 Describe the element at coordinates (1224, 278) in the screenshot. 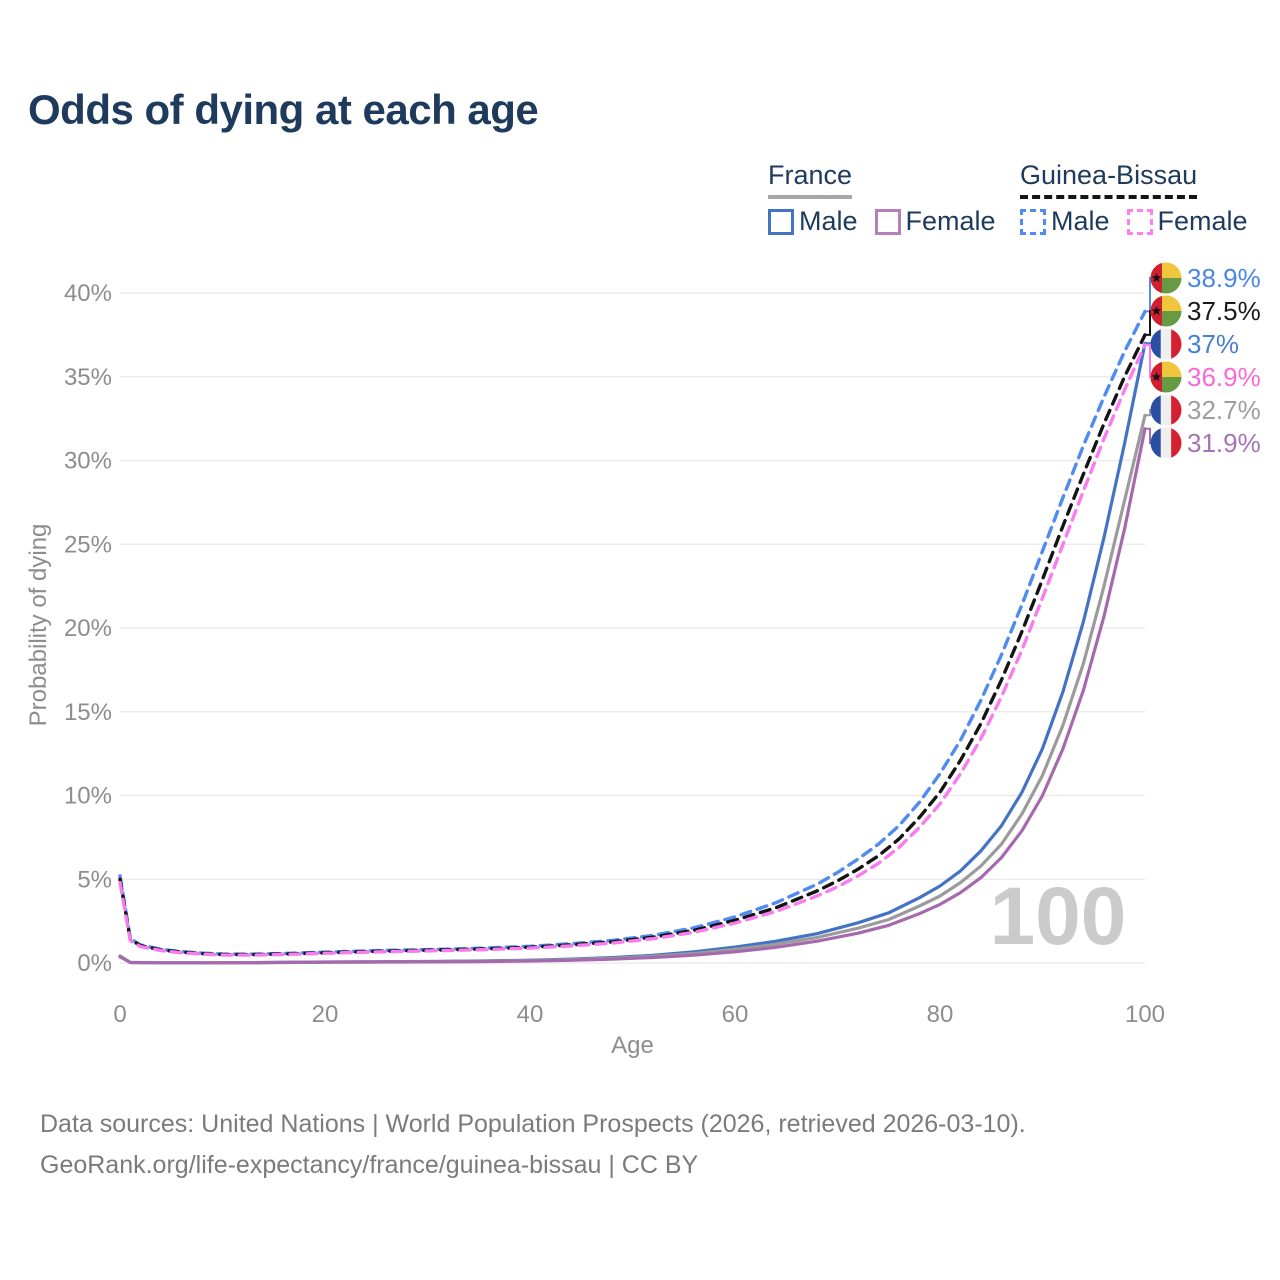

I see `end-value-label: 38.9%` at that location.